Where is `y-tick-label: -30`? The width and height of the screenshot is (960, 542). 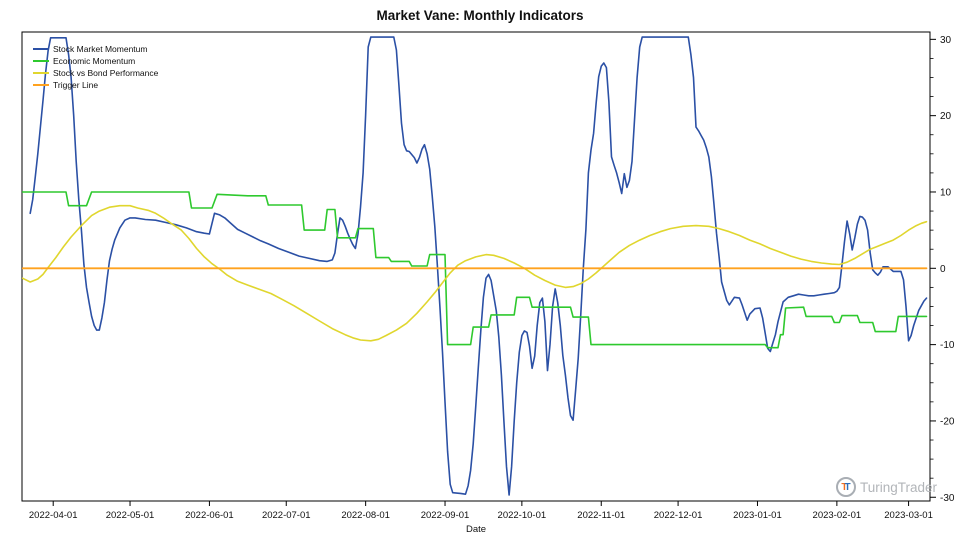
y-tick-label: -30 is located at coordinates (947, 498).